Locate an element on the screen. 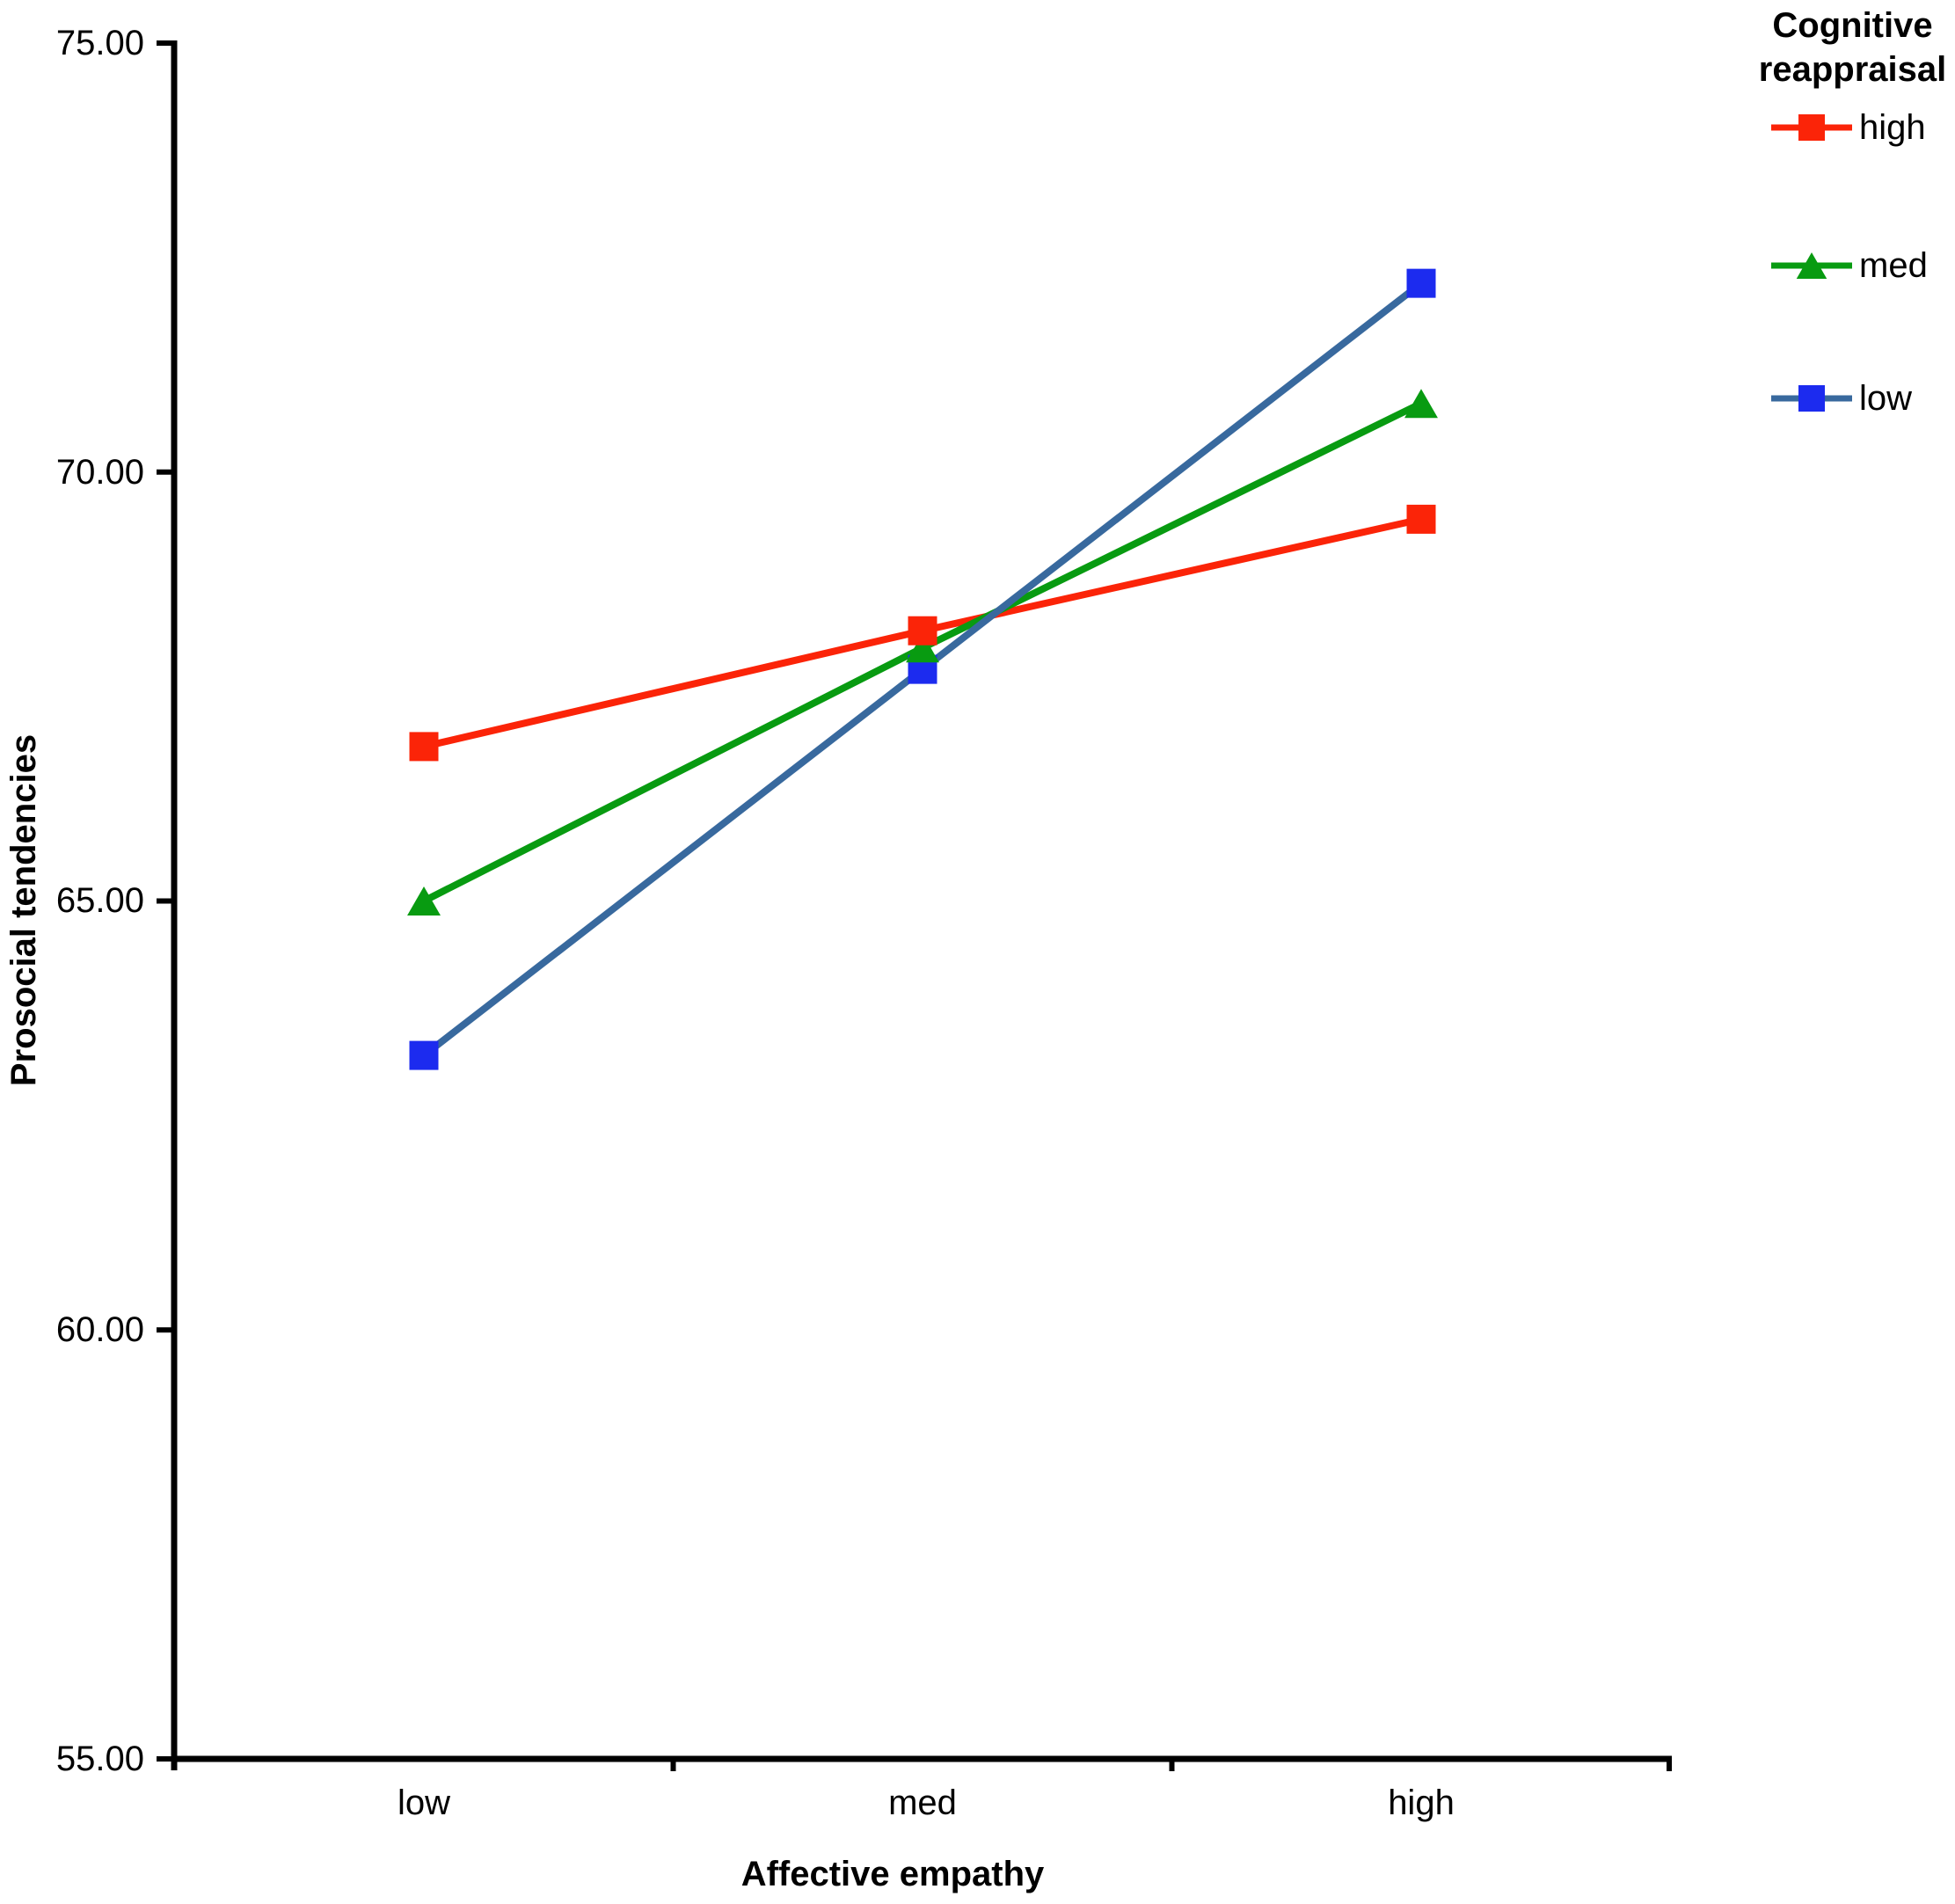 The image size is (1955, 1904). legend-item-med: med is located at coordinates (1848, 265).